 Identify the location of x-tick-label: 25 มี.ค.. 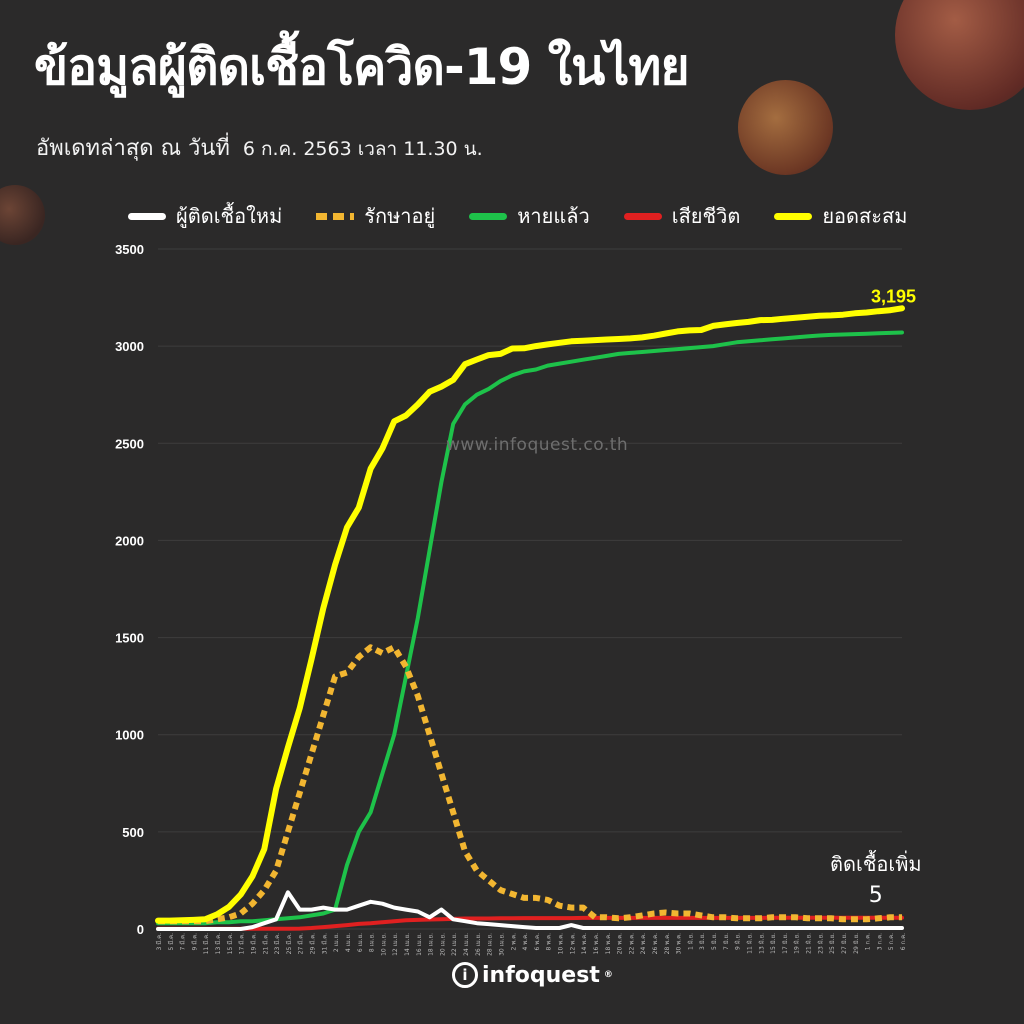
(289, 943).